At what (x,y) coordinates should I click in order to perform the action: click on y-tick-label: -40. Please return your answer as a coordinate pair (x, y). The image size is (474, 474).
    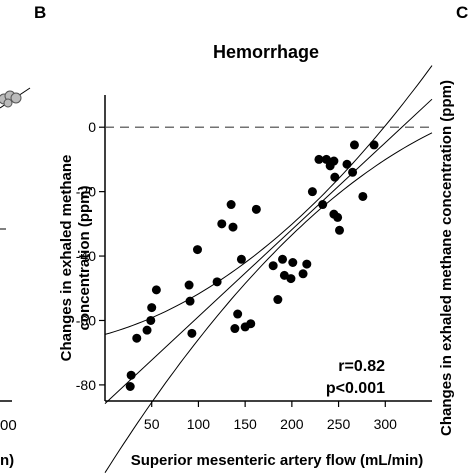
    Looking at the image, I should click on (86, 256).